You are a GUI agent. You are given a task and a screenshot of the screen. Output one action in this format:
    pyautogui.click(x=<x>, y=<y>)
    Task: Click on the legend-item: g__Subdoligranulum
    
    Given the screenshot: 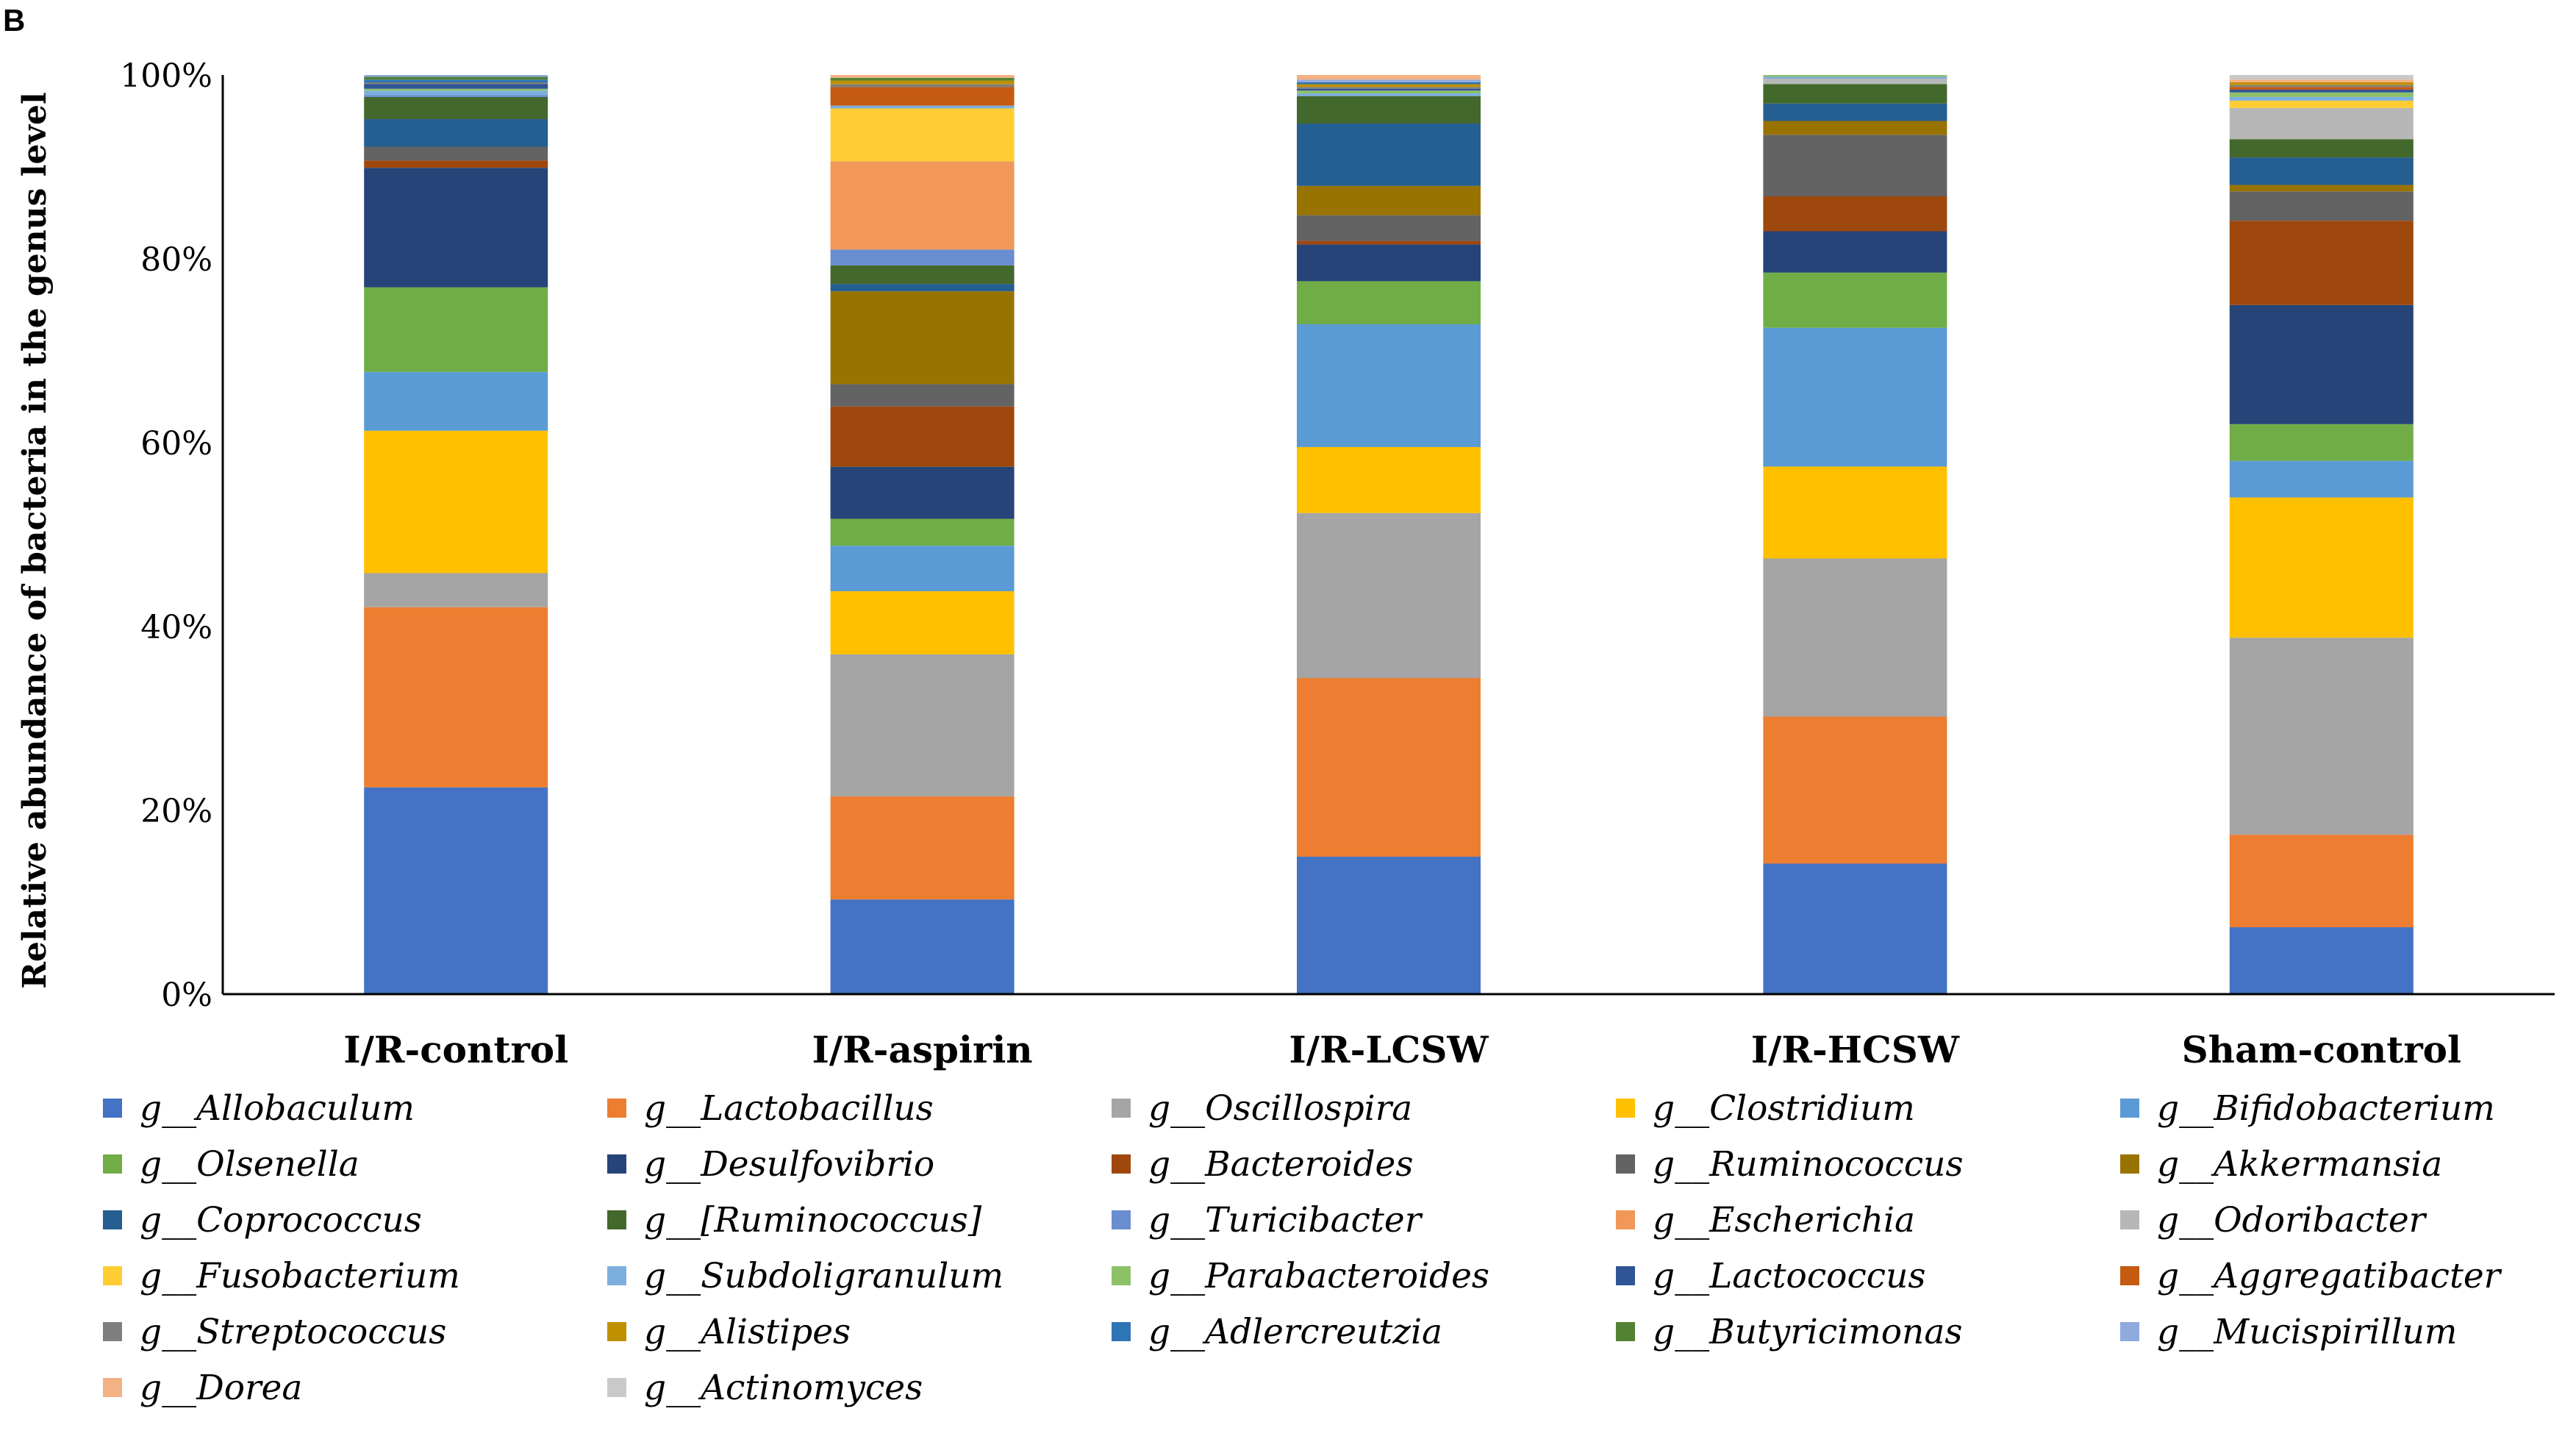 What is the action you would take?
    pyautogui.click(x=859, y=1276)
    